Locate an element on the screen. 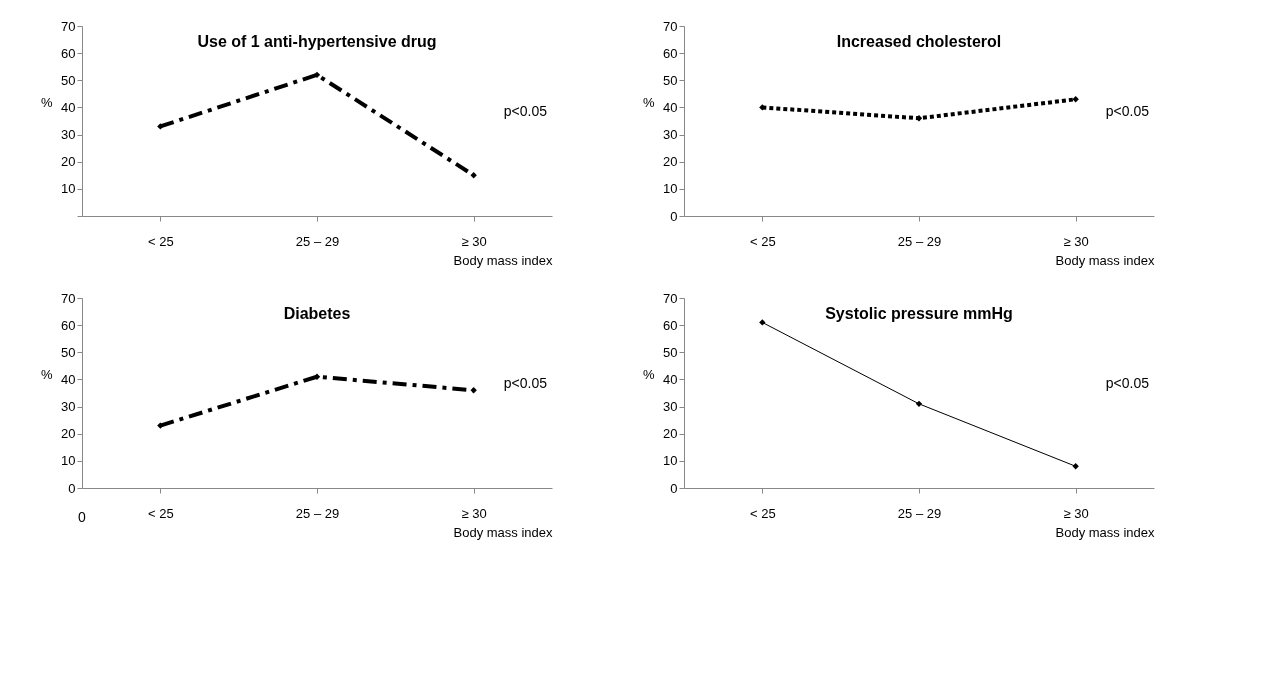 This screenshot has height=694, width=1264. chart-title: Systolic pressure mmHg is located at coordinates (919, 313).